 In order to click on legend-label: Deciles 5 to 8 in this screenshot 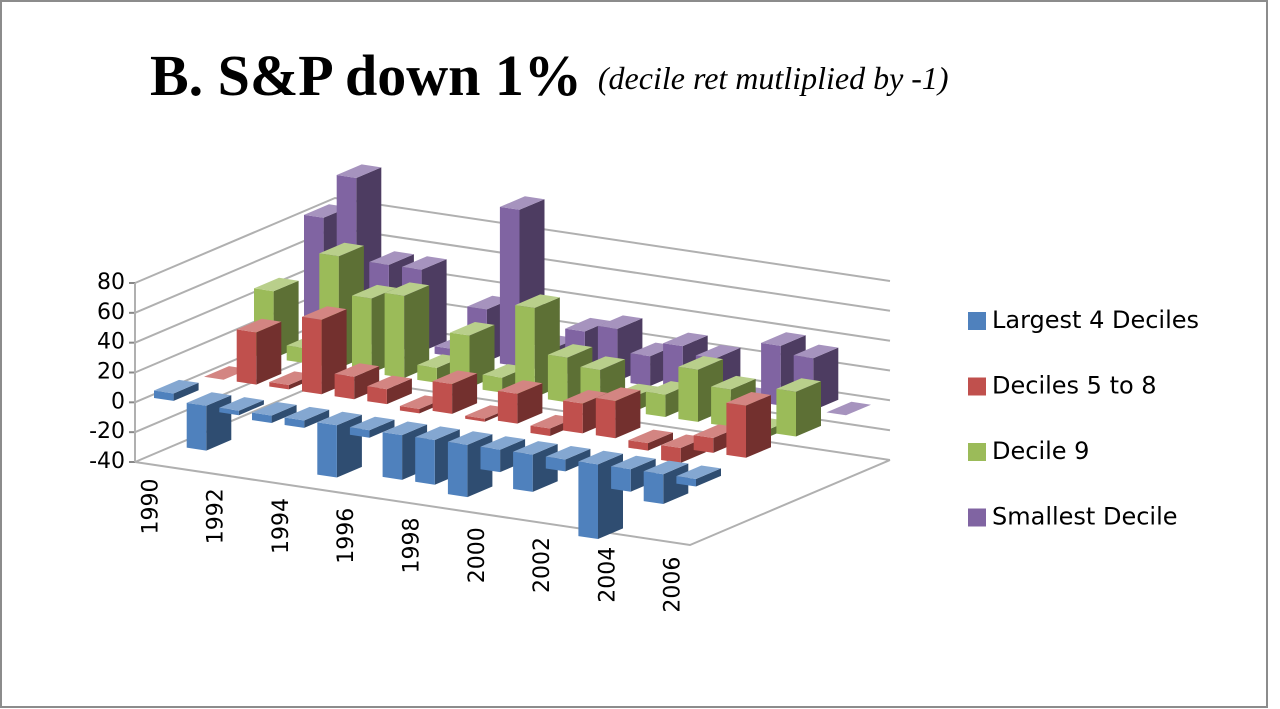, I will do `click(1074, 386)`.